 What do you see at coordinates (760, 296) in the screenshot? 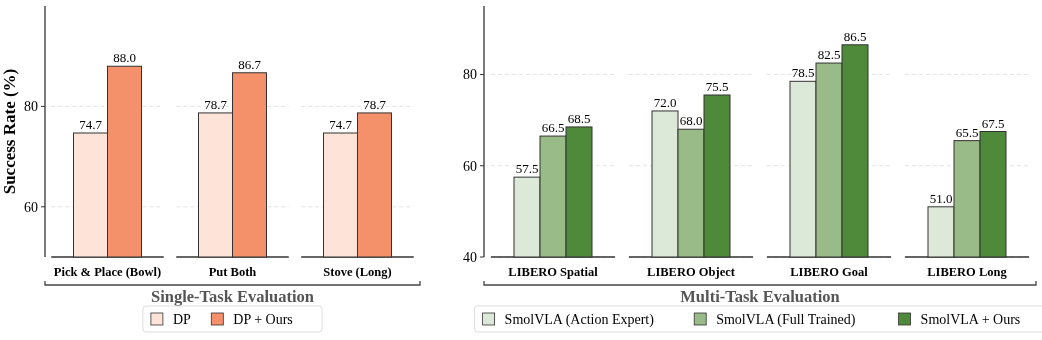
I see `x-axis-title: Multi-Task Evaluation` at bounding box center [760, 296].